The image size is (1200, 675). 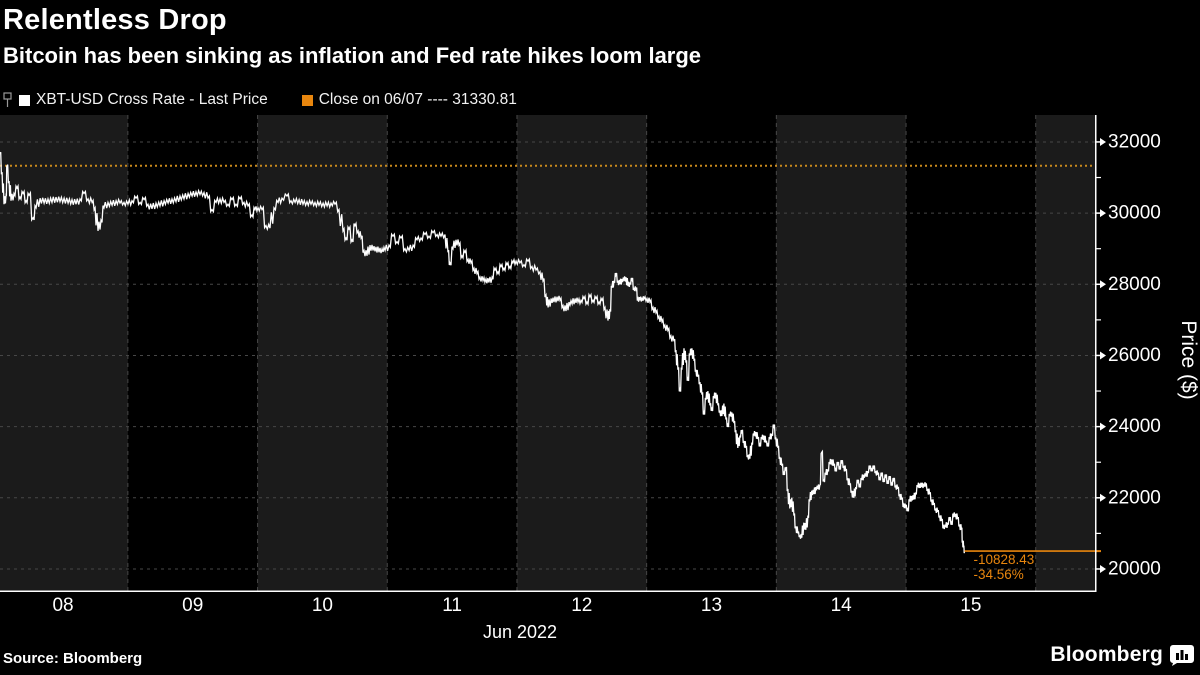 I want to click on x-tick-label: 15, so click(x=971, y=605).